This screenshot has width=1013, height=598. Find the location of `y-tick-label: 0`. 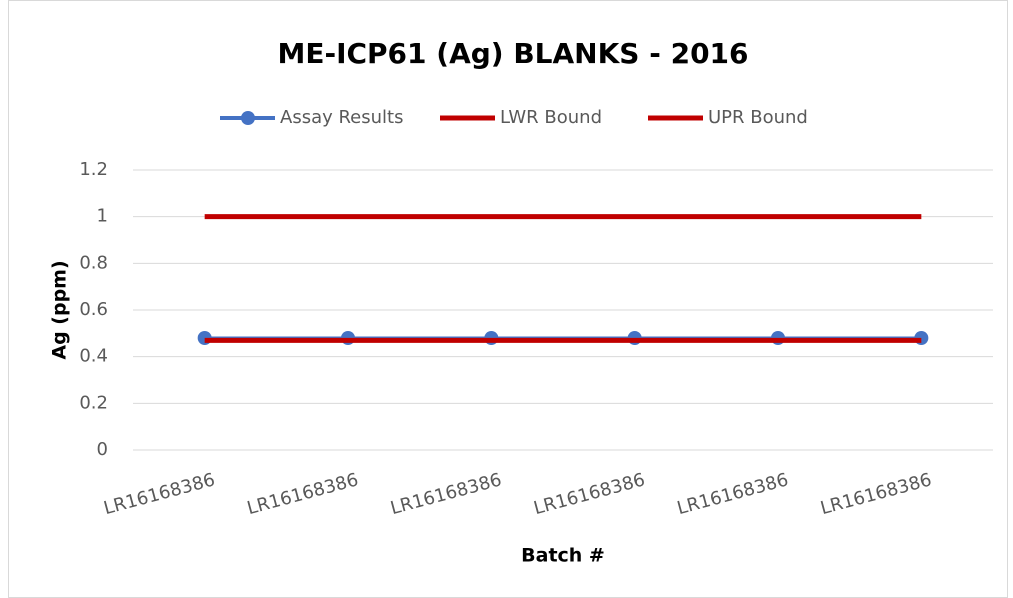

y-tick-label: 0 is located at coordinates (102, 449).